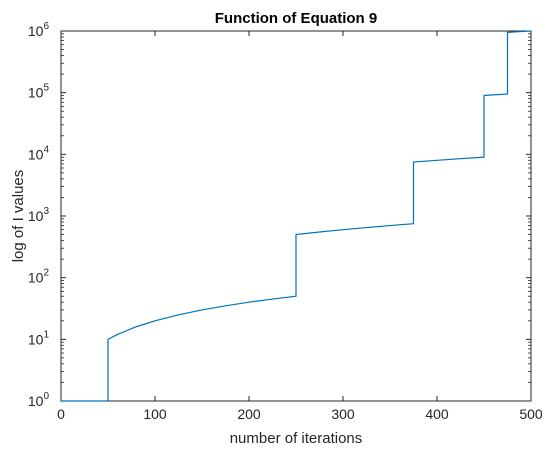 Image resolution: width=550 pixels, height=450 pixels. What do you see at coordinates (39, 92) in the screenshot?
I see `y-tick-label: 10⁵` at bounding box center [39, 92].